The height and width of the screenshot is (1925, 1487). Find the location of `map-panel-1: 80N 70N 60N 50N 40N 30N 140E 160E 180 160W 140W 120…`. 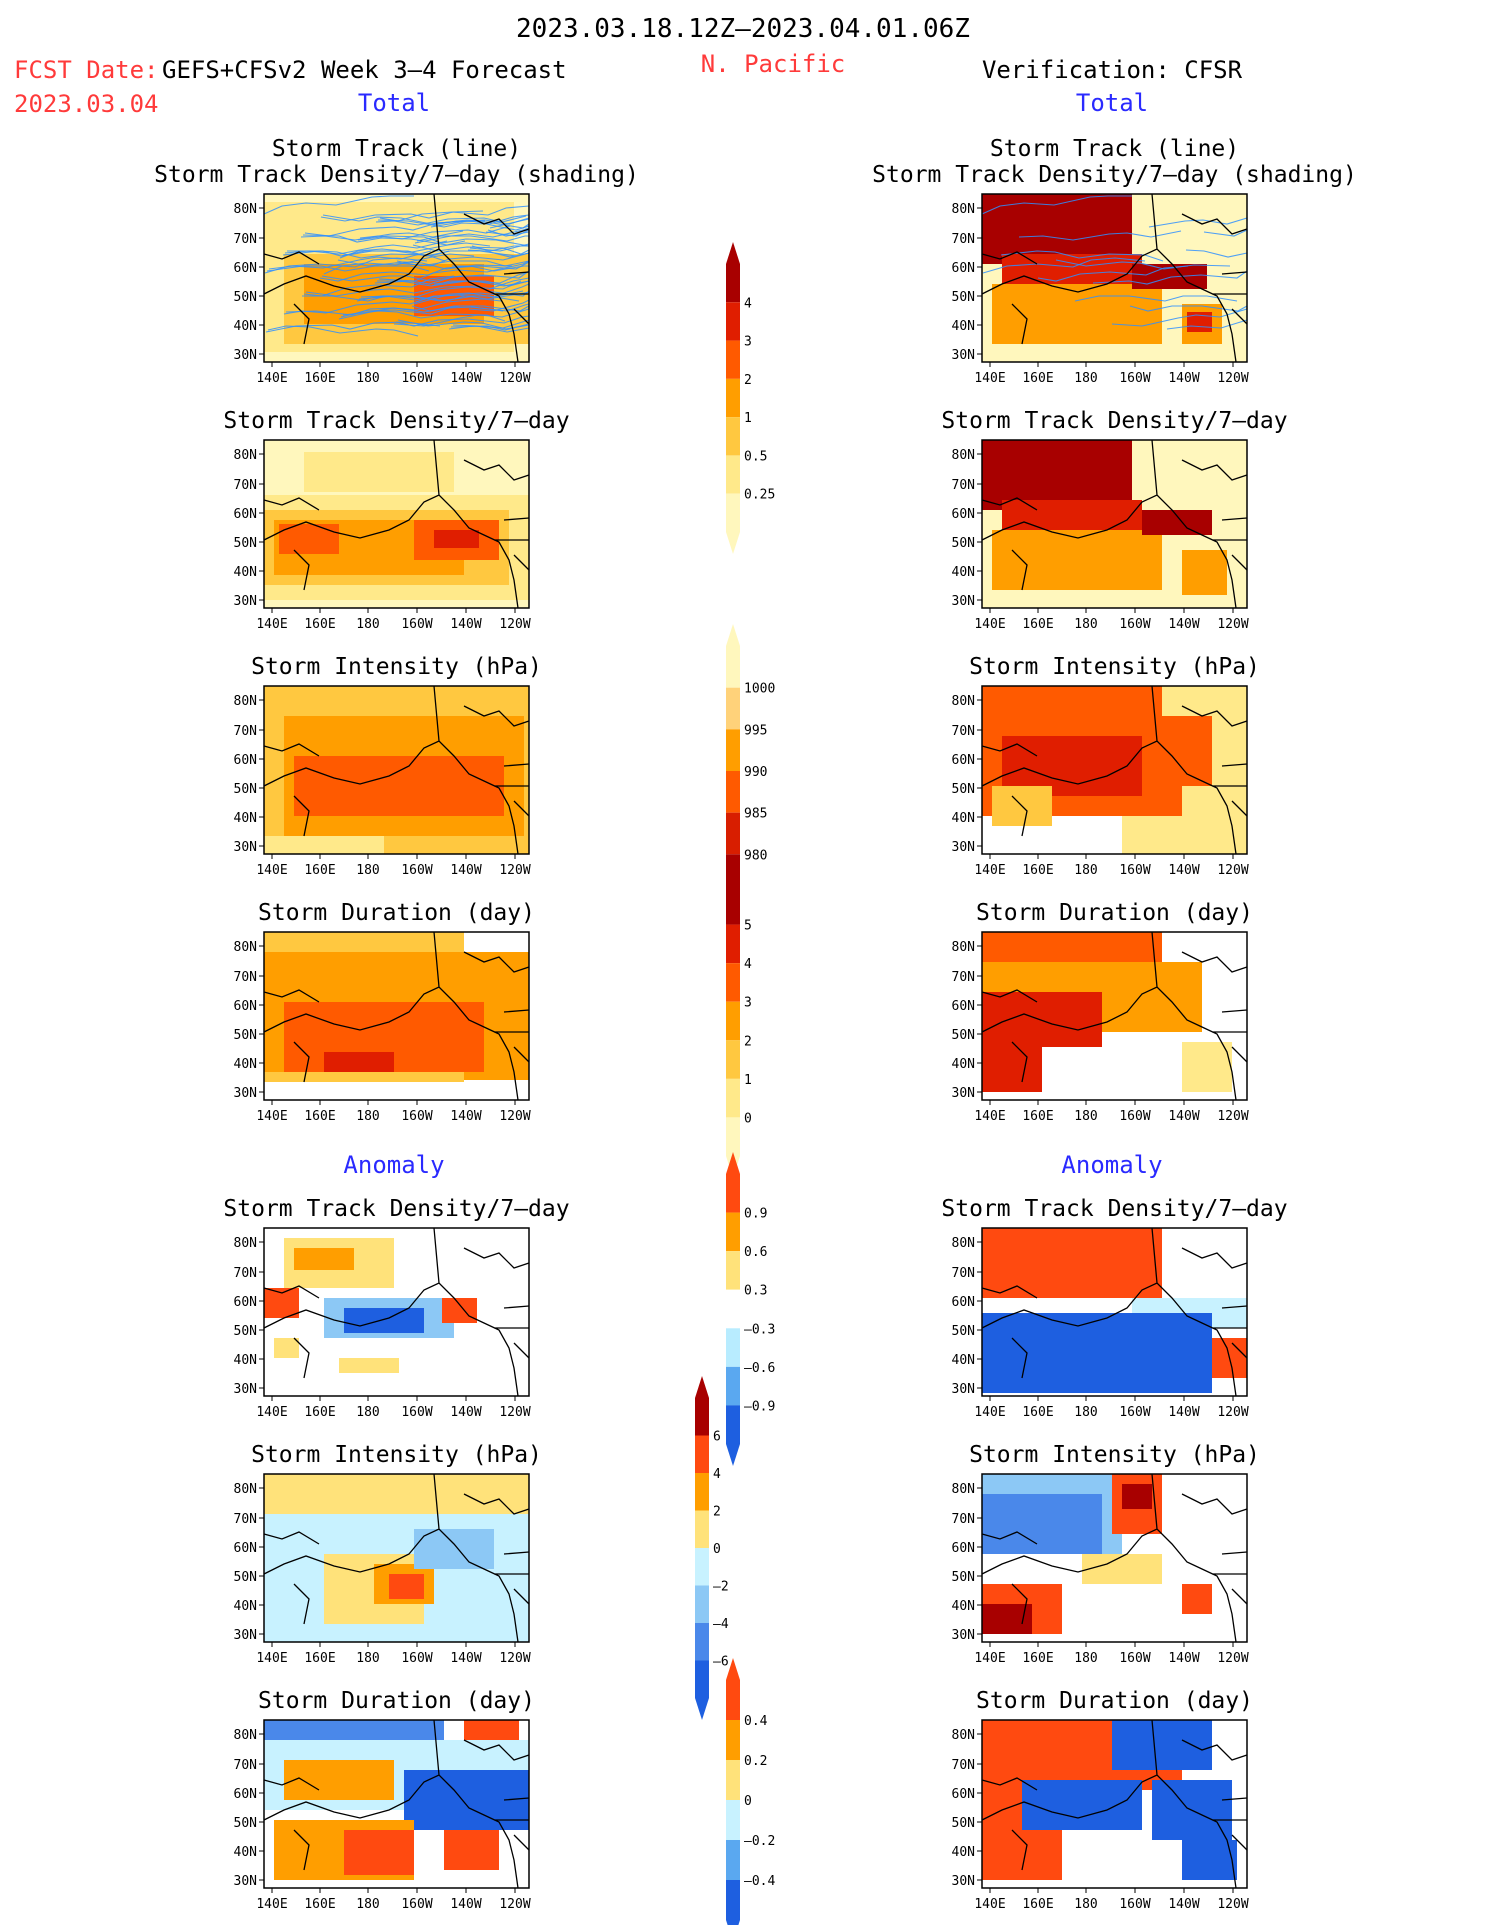

map-panel-1: 80N 70N 60N 50N 40N 30N 140E 160E 180 160W 140W 120… is located at coordinates (396, 261).